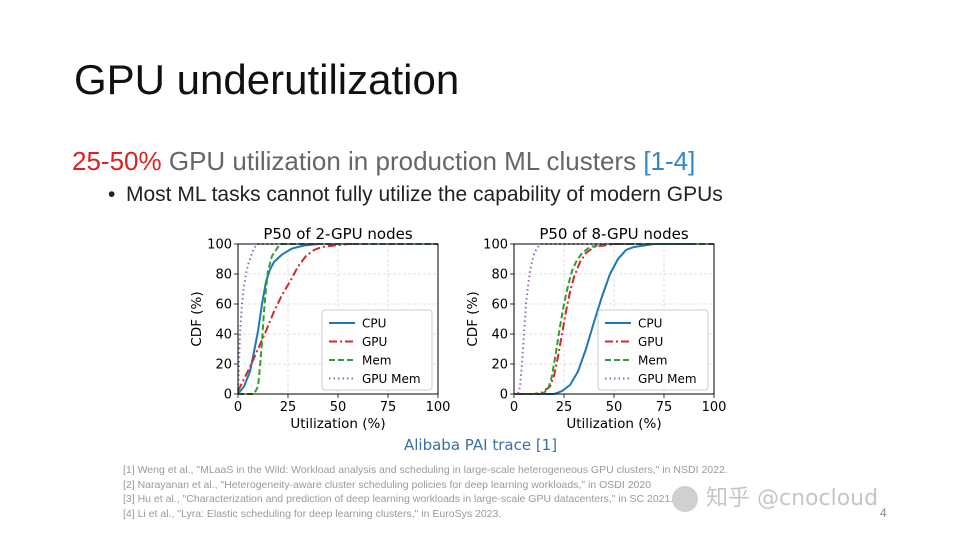  What do you see at coordinates (267, 79) in the screenshot?
I see `slide-title: GPU underutilization` at bounding box center [267, 79].